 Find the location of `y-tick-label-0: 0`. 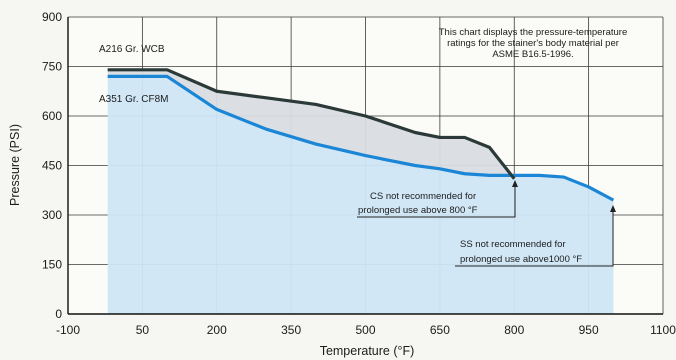

y-tick-label-0: 0 is located at coordinates (58, 314).